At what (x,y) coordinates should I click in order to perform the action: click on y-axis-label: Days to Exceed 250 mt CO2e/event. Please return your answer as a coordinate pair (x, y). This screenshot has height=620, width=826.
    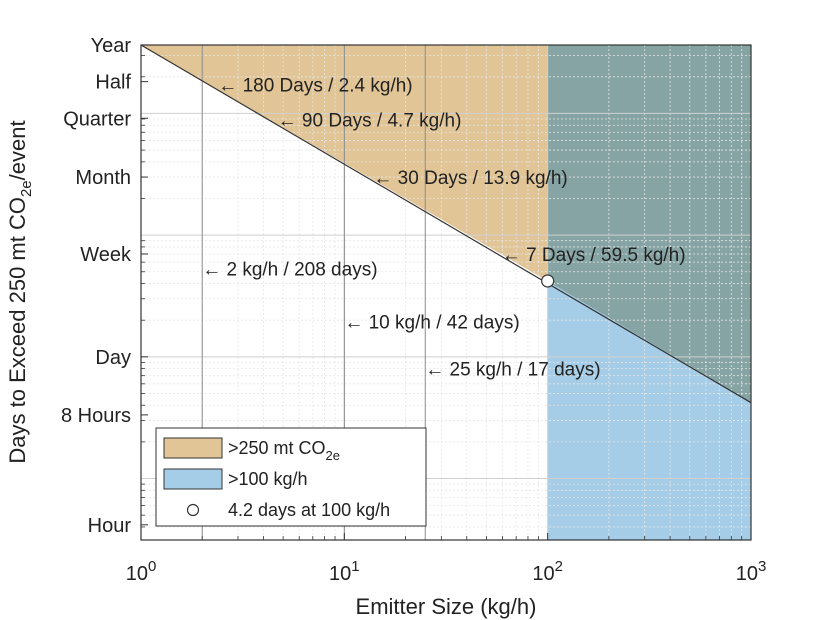
    Looking at the image, I should click on (20, 291).